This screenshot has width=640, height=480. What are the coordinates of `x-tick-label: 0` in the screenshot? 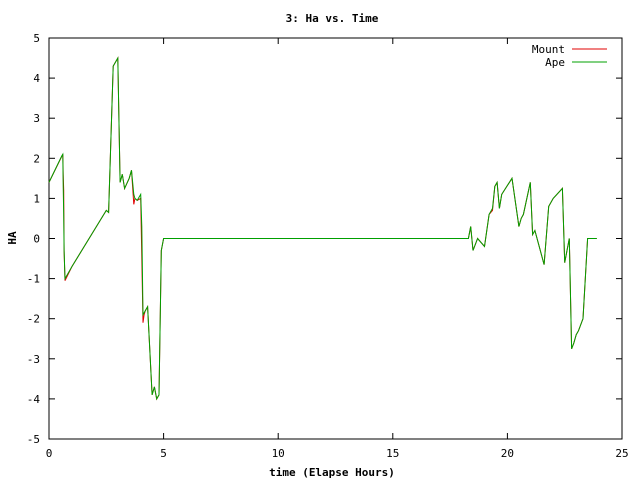 It's located at (49, 453).